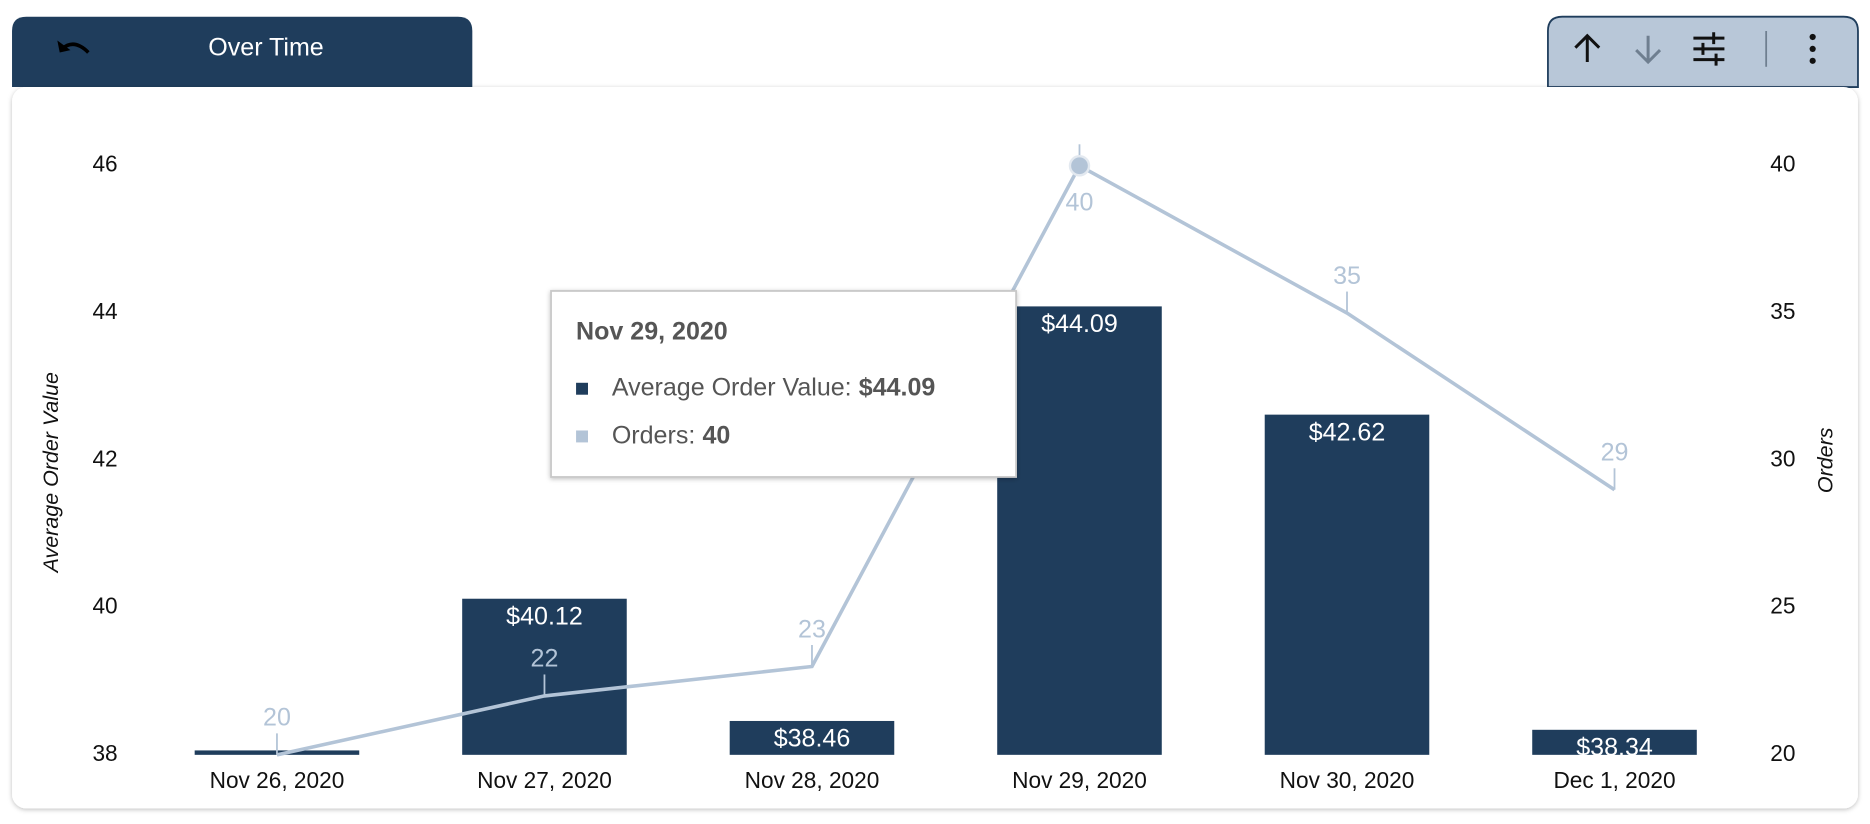 The height and width of the screenshot is (824, 1870). Describe the element at coordinates (277, 780) in the screenshot. I see `x-tick-label: Nov 26, 2020` at that location.